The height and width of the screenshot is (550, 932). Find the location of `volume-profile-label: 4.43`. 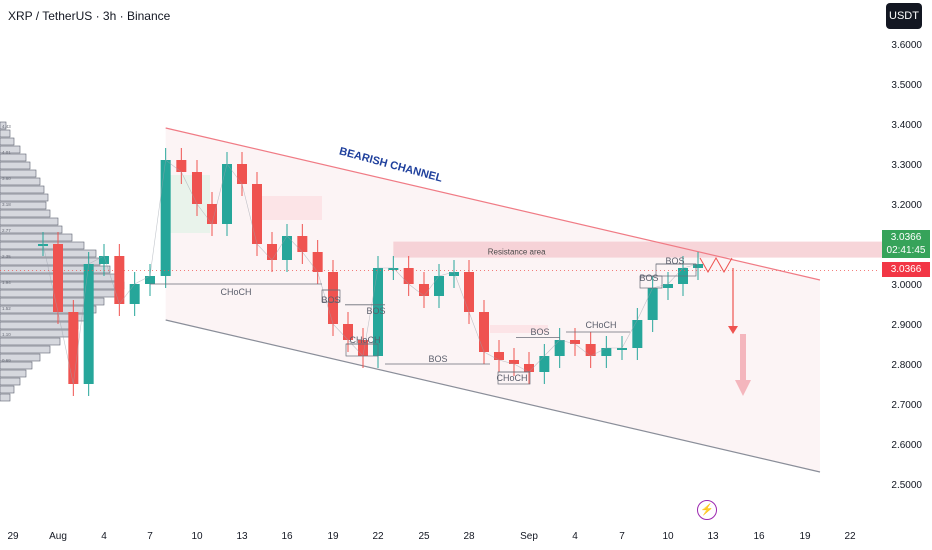

volume-profile-label: 4.43 is located at coordinates (6, 126).